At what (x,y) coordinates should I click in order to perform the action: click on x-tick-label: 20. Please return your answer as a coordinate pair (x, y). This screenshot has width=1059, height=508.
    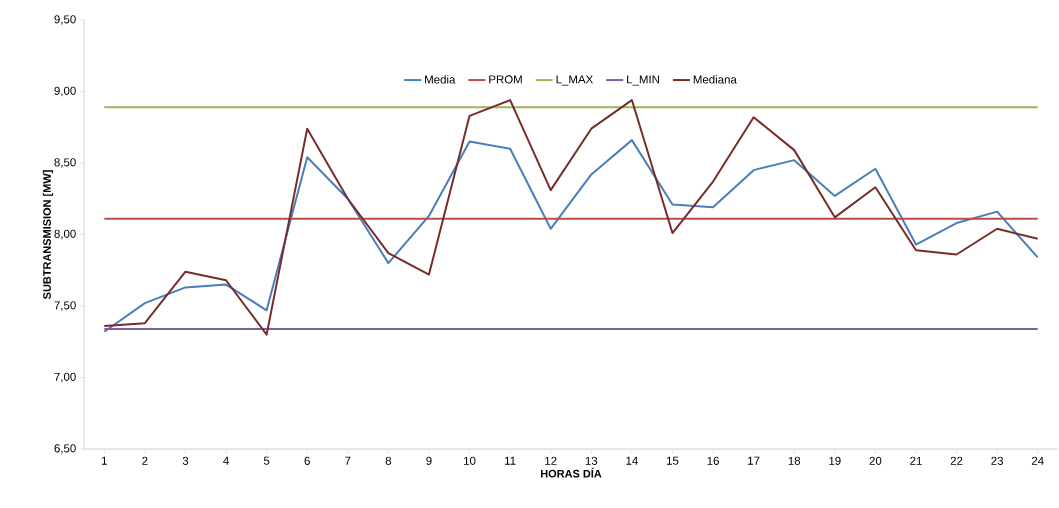
    Looking at the image, I should click on (875, 460).